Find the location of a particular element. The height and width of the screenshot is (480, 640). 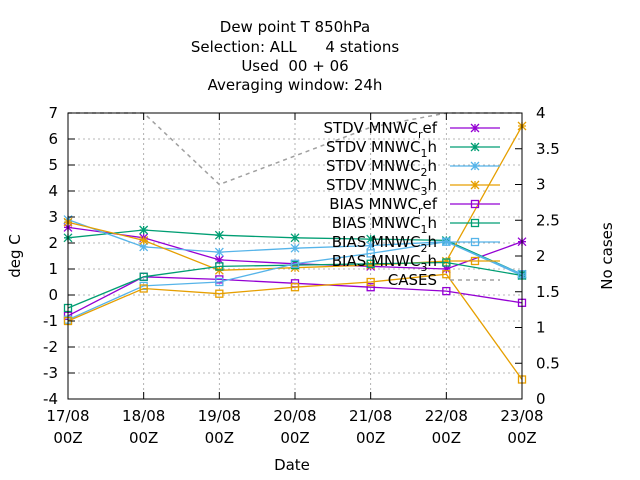

y2-axis-label: No cases is located at coordinates (607, 256).